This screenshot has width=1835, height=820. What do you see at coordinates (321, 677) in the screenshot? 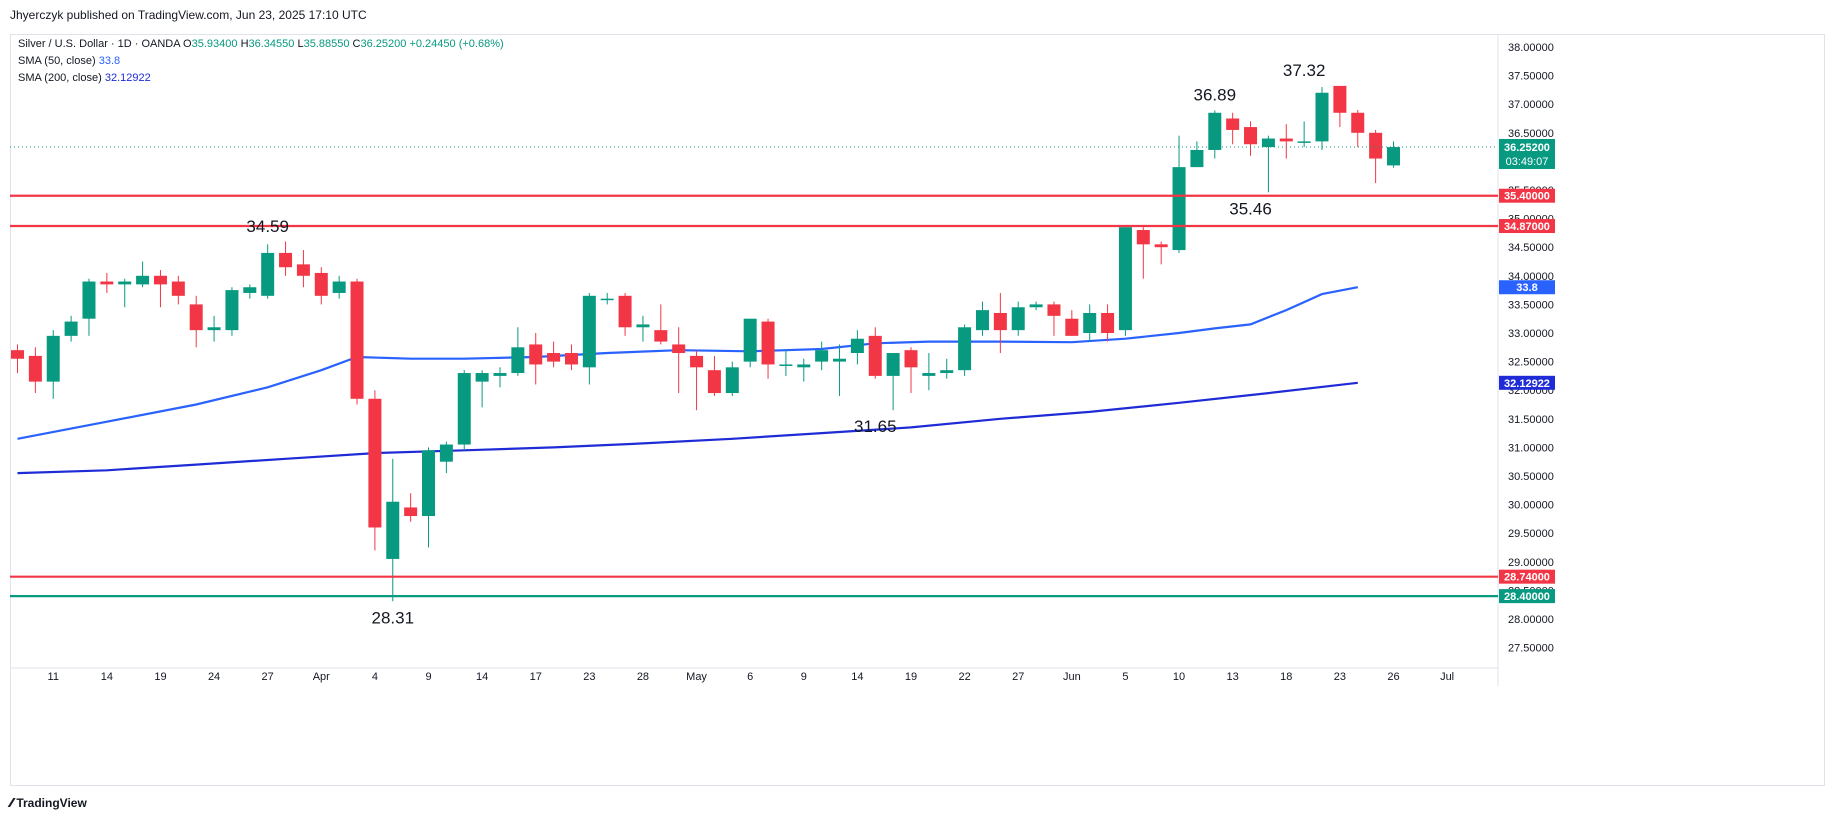
I see `x-tick-label: Apr` at bounding box center [321, 677].